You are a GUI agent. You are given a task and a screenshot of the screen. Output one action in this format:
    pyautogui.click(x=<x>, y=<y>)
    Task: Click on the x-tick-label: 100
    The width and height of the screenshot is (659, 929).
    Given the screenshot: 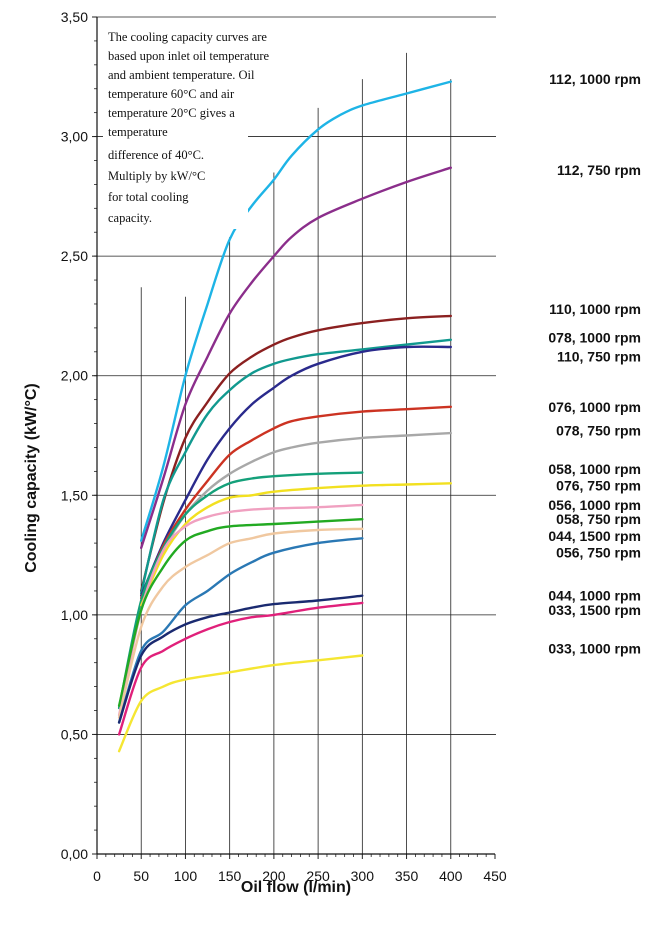 What is the action you would take?
    pyautogui.click(x=186, y=876)
    